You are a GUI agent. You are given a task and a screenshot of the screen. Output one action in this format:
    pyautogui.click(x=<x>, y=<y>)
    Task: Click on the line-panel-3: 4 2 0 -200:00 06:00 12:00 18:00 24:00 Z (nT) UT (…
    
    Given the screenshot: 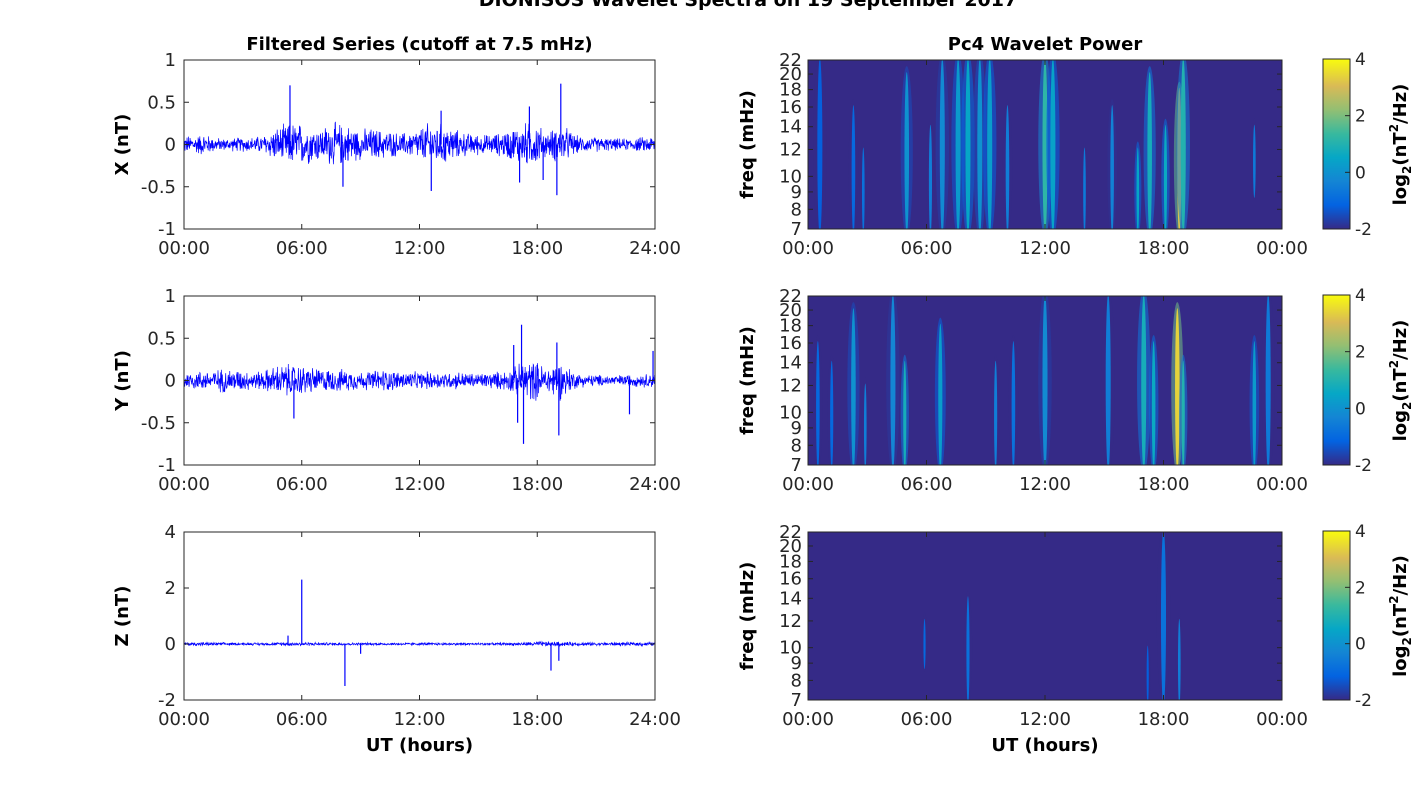 What is the action you would take?
    pyautogui.click(x=396, y=639)
    